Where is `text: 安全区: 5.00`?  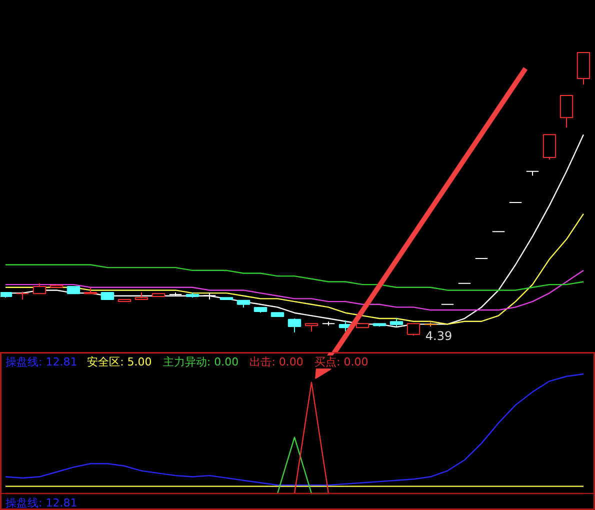 text: 安全区: 5.00 is located at coordinates (119, 362).